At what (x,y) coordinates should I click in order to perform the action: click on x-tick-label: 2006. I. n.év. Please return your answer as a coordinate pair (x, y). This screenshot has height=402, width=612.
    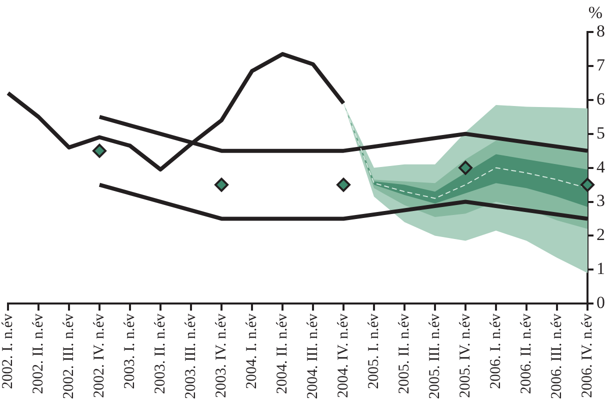
    Looking at the image, I should click on (496, 351).